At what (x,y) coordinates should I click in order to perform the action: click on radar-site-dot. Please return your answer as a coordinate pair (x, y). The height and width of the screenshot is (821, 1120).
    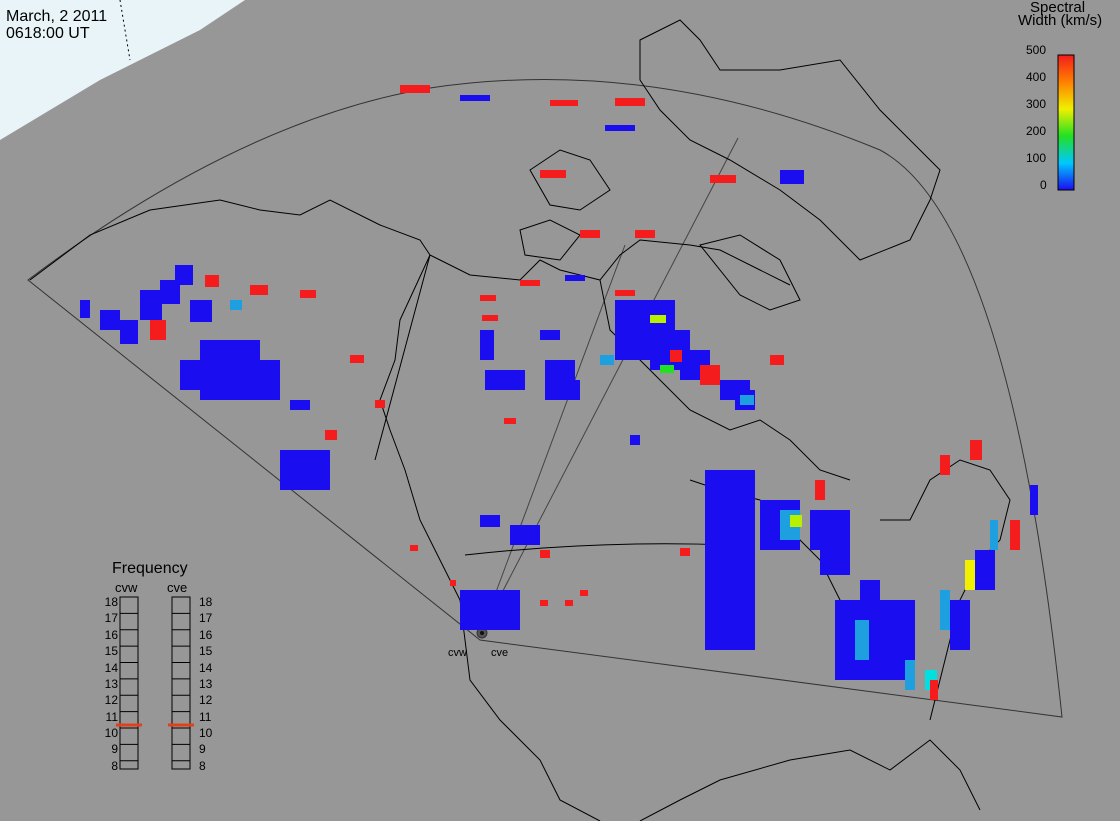
    Looking at the image, I should click on (482, 633).